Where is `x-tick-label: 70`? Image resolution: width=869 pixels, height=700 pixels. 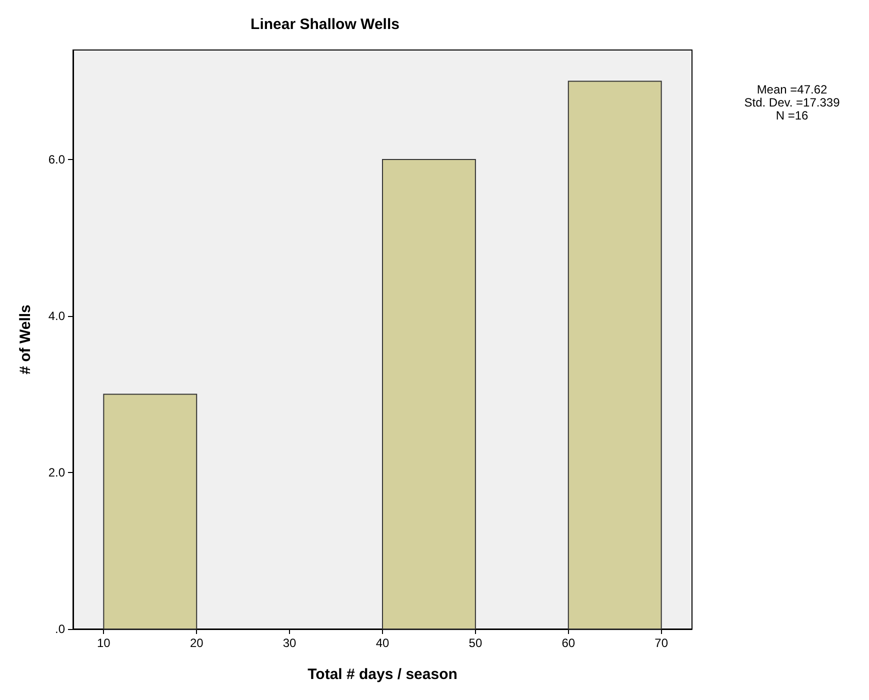
x-tick-label: 70 is located at coordinates (661, 643).